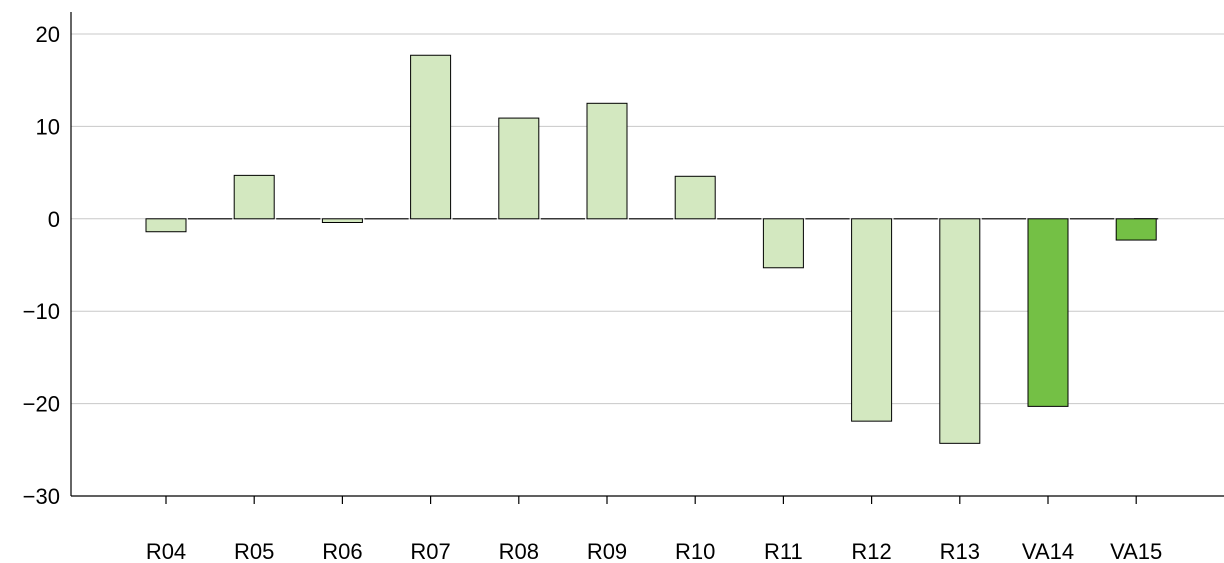 This screenshot has height=563, width=1224. What do you see at coordinates (1048, 551) in the screenshot?
I see `x-tick-label: VA14` at bounding box center [1048, 551].